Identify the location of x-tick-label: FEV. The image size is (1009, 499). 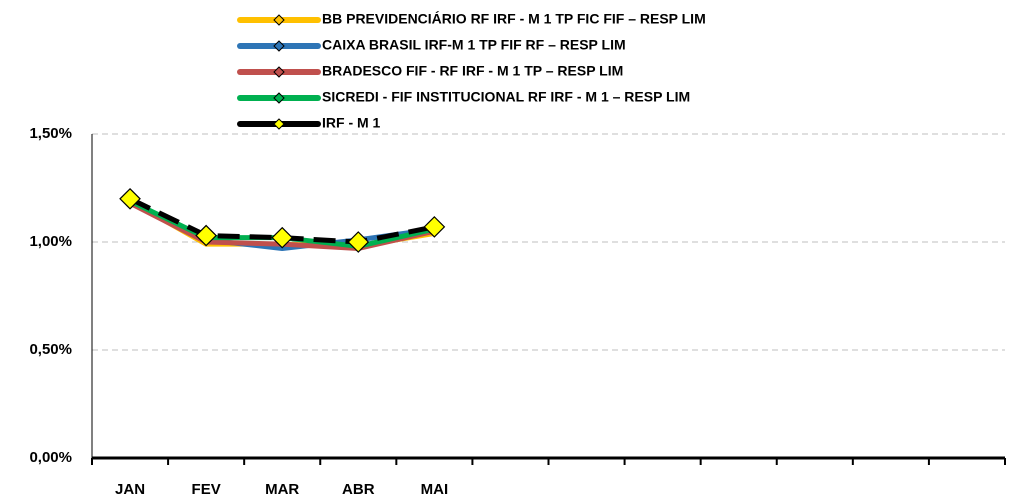
(206, 489).